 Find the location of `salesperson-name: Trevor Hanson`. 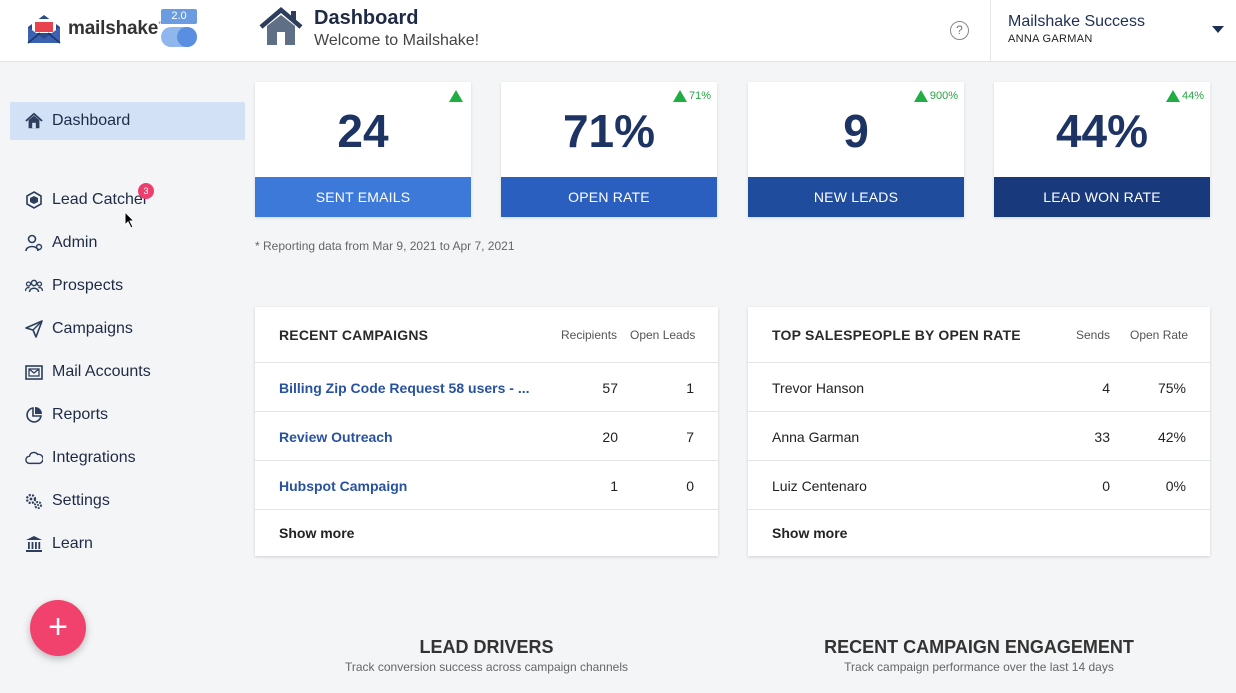

salesperson-name: Trevor Hanson is located at coordinates (818, 388).